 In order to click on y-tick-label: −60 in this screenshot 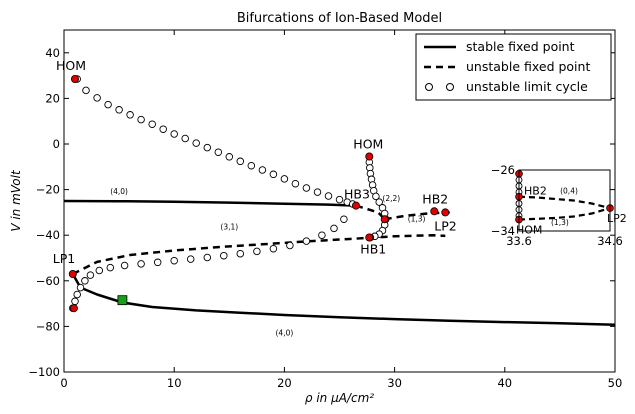, I will do `click(48, 281)`.